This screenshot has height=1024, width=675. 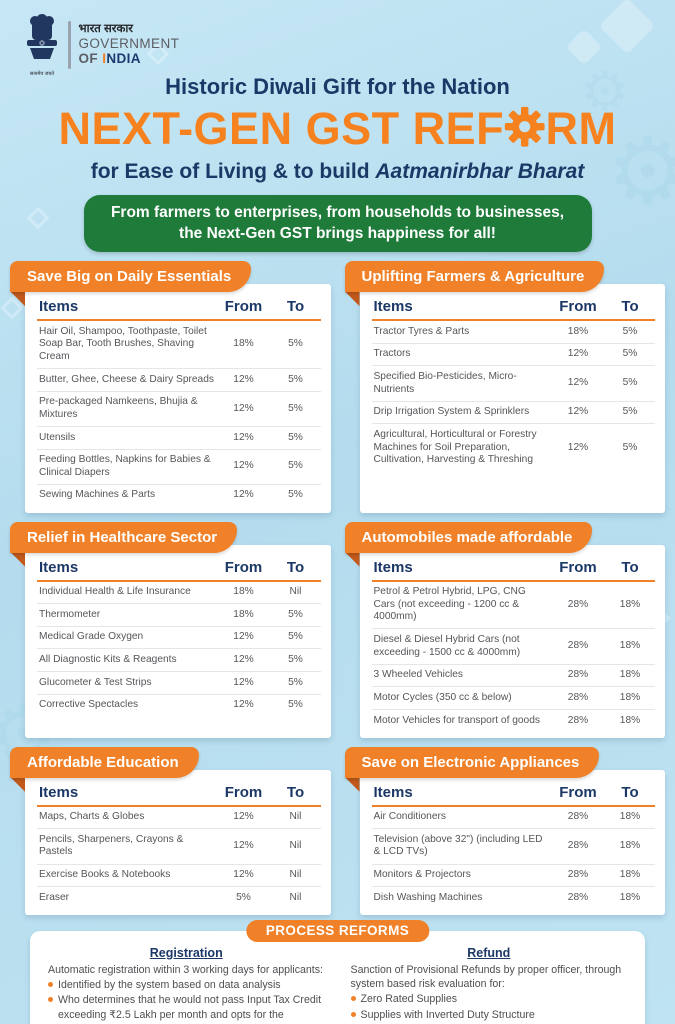 I want to click on poster-main-title: NEXT-GEN GST REF RM, so click(x=337, y=128).